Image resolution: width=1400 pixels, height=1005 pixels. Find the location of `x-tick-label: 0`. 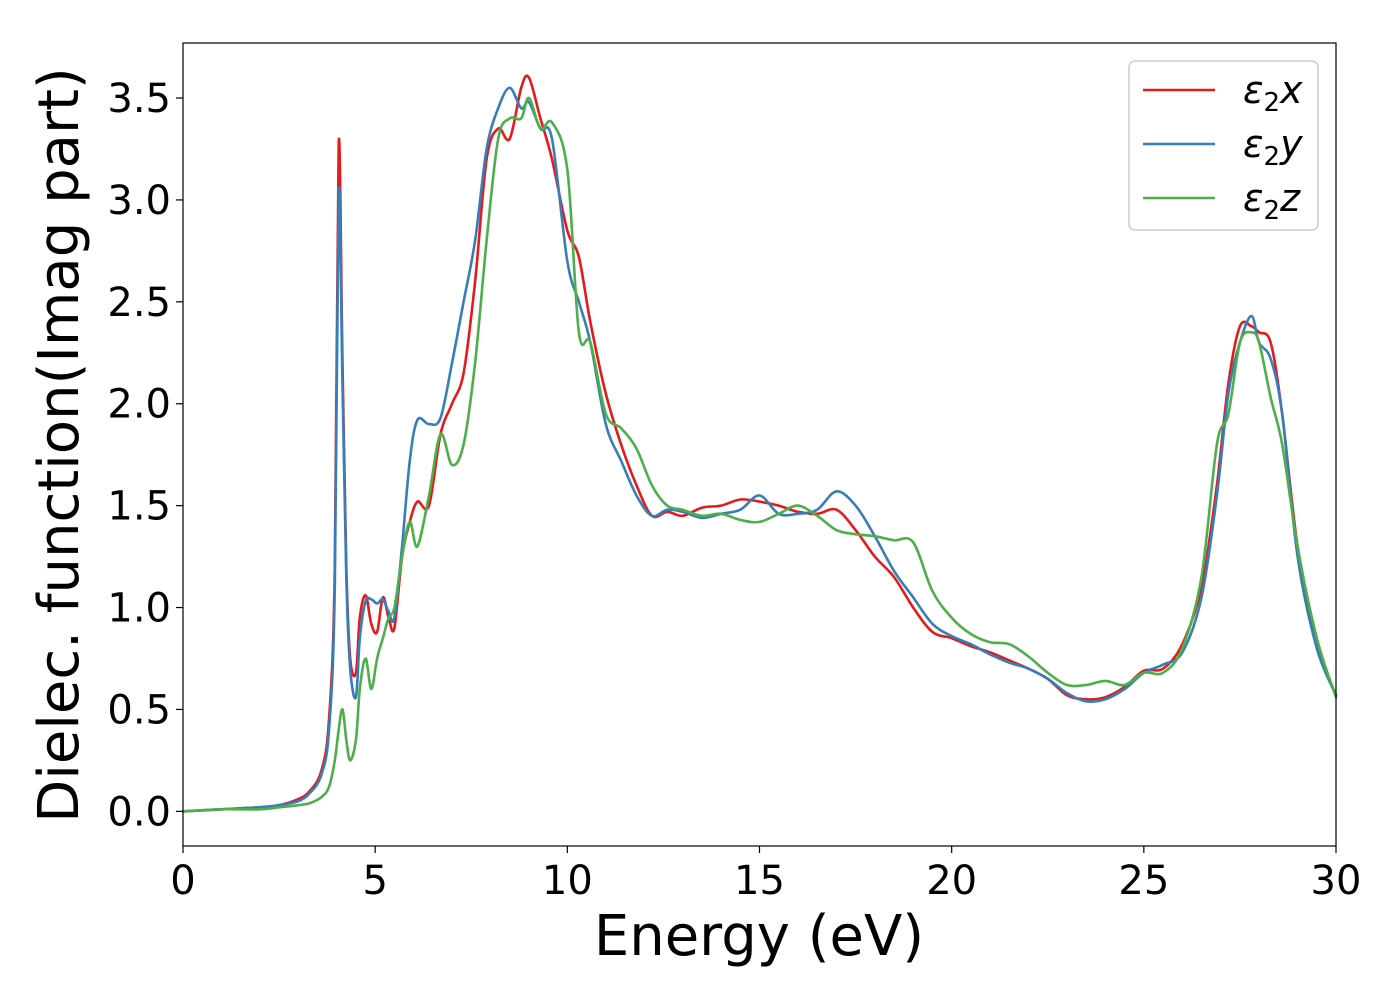

x-tick-label: 0 is located at coordinates (182, 881).